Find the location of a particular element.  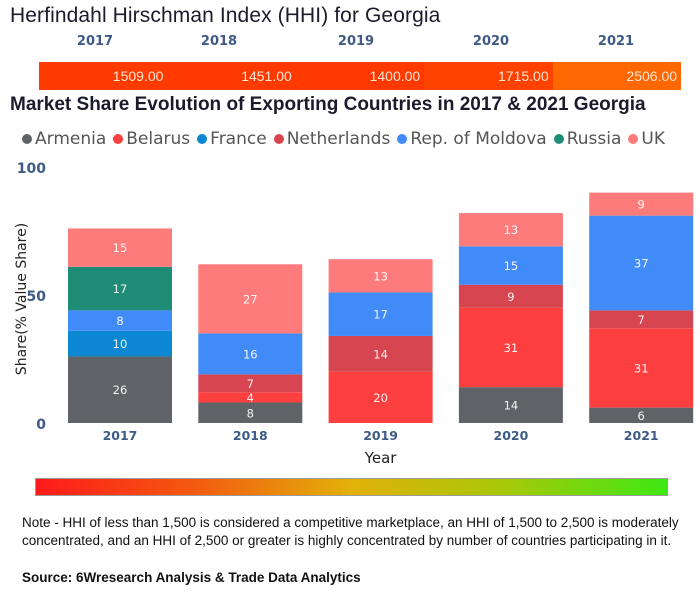

legend-label: France is located at coordinates (238, 139).